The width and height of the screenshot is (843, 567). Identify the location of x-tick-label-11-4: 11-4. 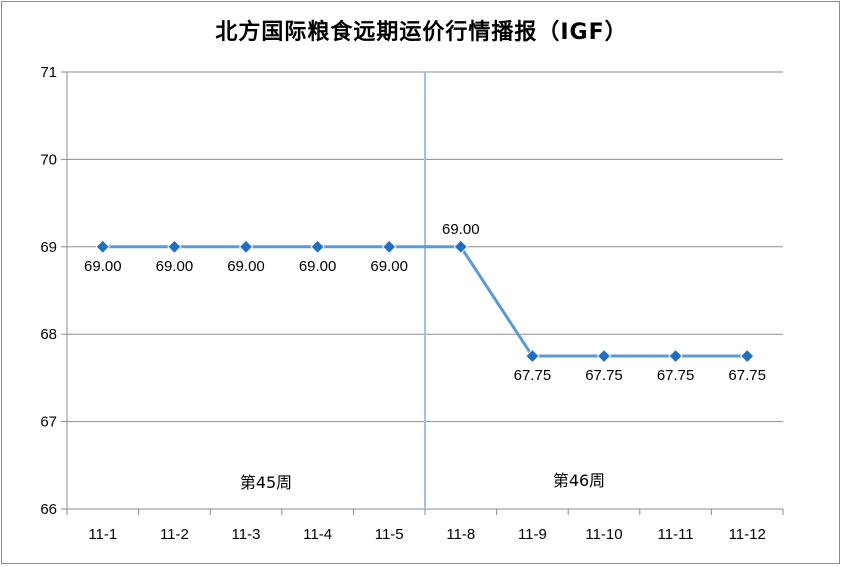
(317, 534).